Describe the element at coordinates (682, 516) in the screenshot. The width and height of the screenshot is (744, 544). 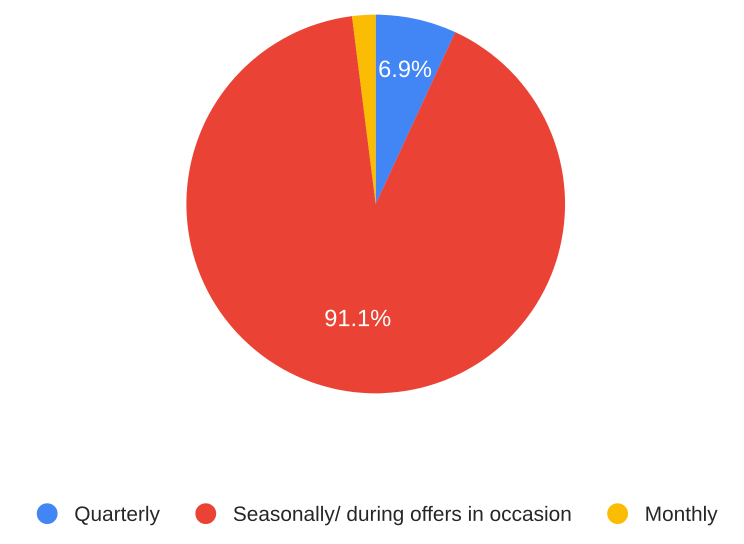
I see `legend-label: Monthly` at that location.